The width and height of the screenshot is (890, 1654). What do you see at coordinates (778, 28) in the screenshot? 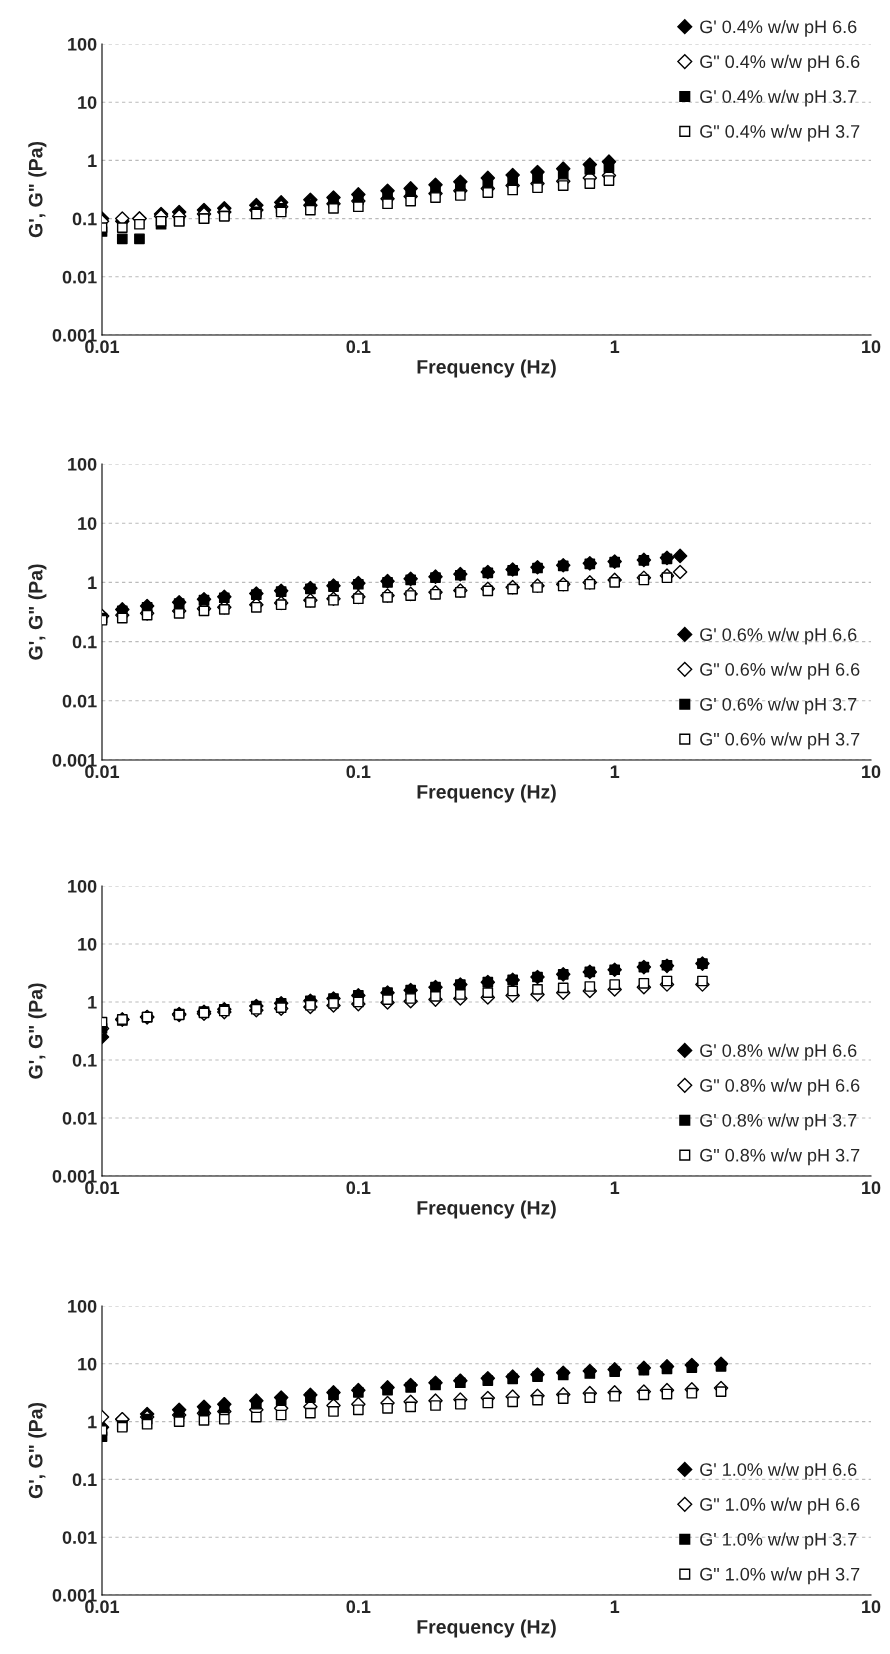
I see `legend-label: G' 0.4% w/w pH 6.6` at bounding box center [778, 28].